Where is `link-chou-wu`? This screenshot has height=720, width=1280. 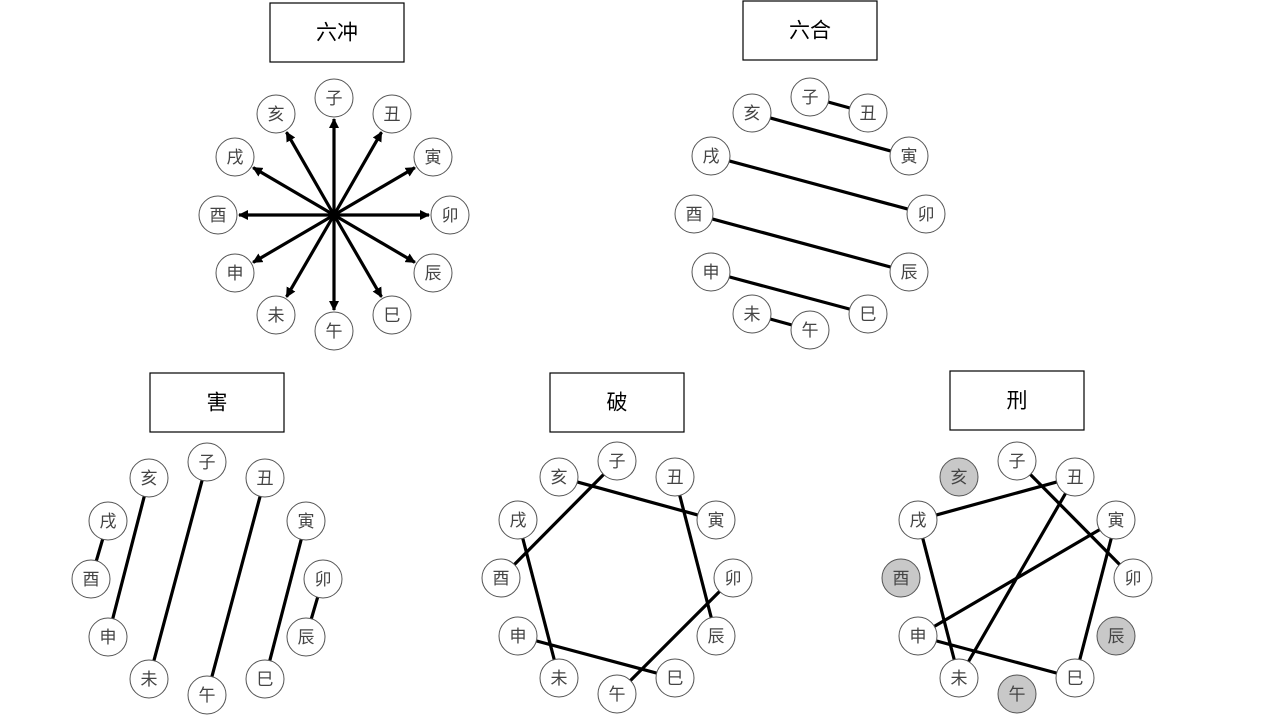 link-chou-wu is located at coordinates (236, 586).